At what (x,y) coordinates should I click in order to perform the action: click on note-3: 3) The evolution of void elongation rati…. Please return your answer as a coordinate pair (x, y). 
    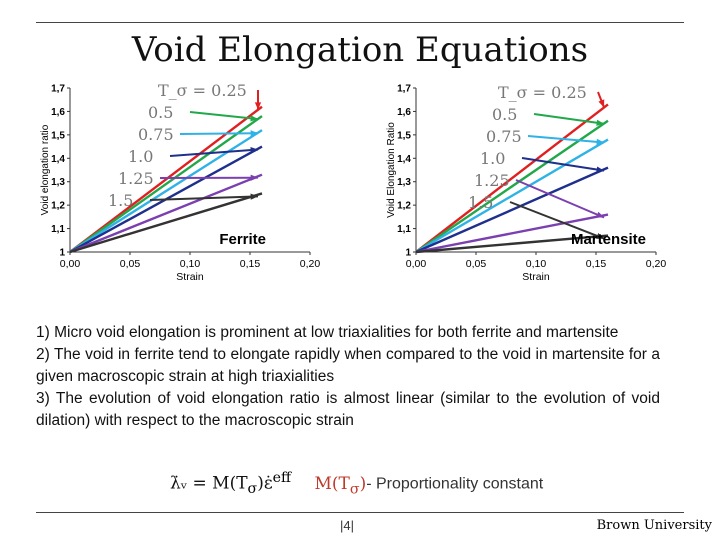
    Looking at the image, I should click on (348, 409).